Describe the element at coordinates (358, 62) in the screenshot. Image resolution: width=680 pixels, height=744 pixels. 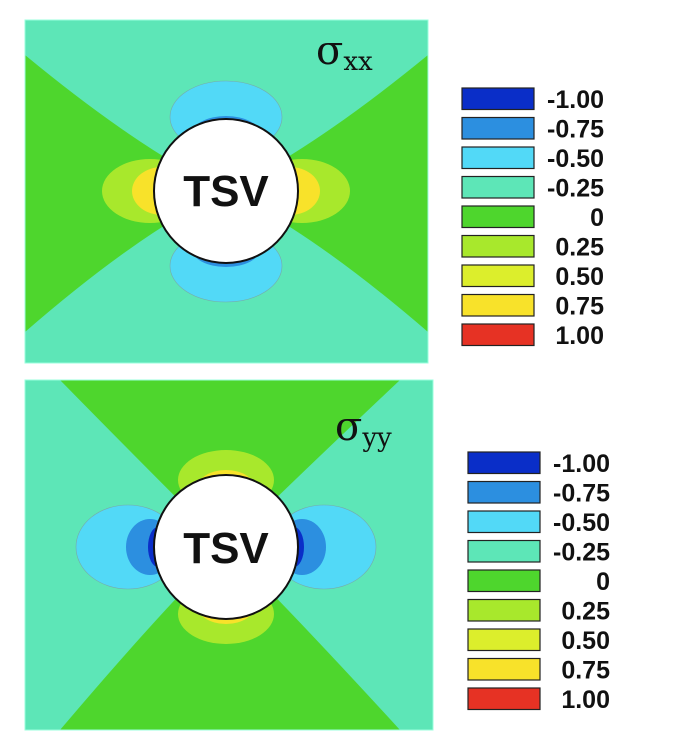
I see `field-title-subscript: xx` at that location.